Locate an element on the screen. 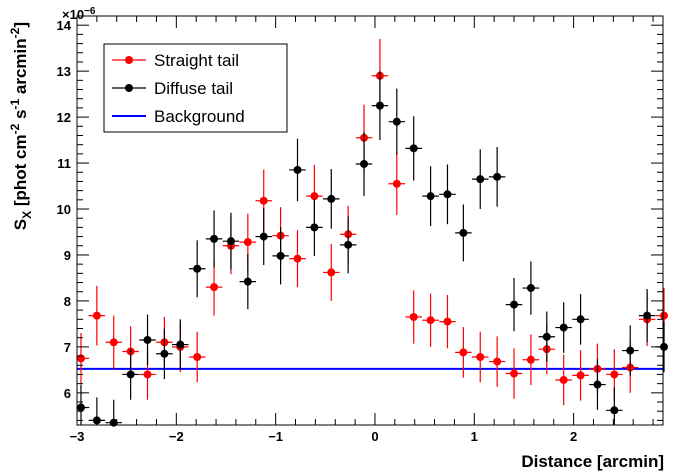 Image resolution: width=682 pixels, height=475 pixels. legend-item-straight-tail: Straight tail is located at coordinates (175, 60).